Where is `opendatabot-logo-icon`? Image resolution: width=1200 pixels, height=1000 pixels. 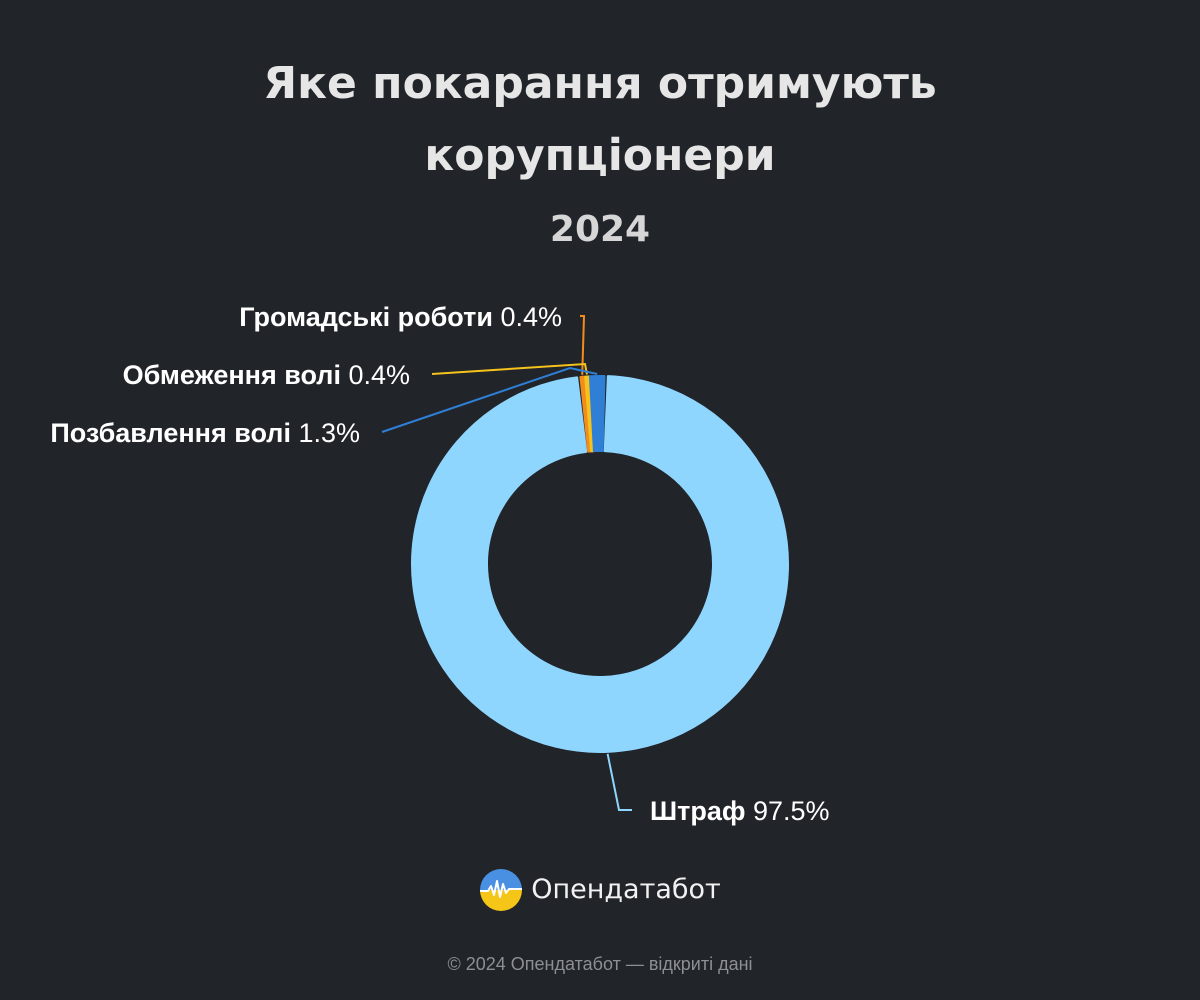
opendatabot-logo-icon is located at coordinates (501, 890).